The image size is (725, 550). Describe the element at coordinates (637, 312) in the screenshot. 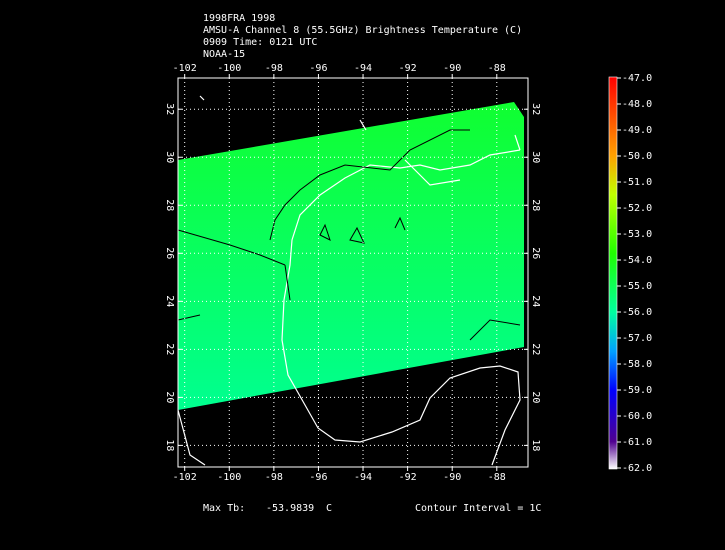

I see `colorbar-label: -56.0` at that location.